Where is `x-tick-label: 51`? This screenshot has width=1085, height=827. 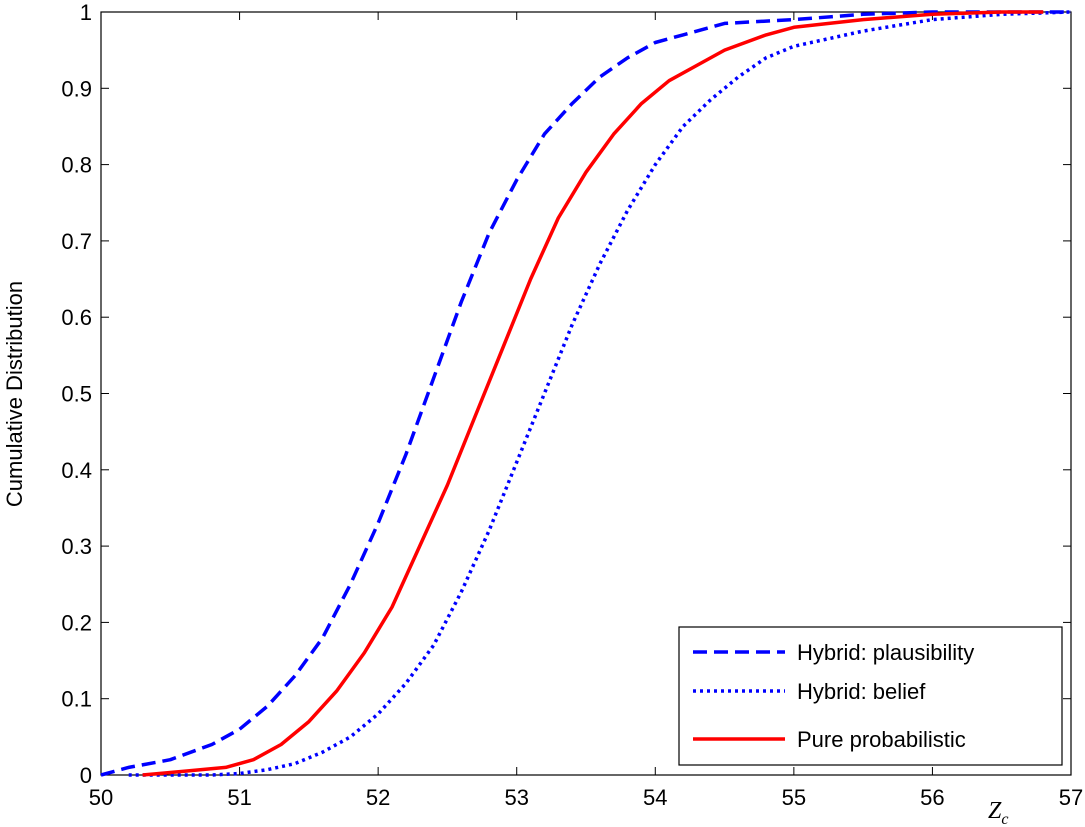 x-tick-label: 51 is located at coordinates (239, 797).